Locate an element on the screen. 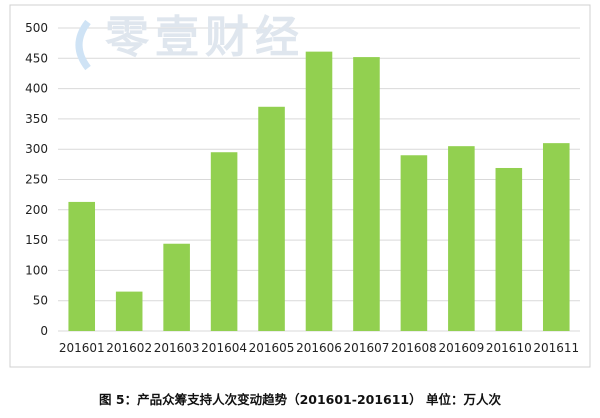 The height and width of the screenshot is (418, 600). y-tick-label: 250 is located at coordinates (36, 180).